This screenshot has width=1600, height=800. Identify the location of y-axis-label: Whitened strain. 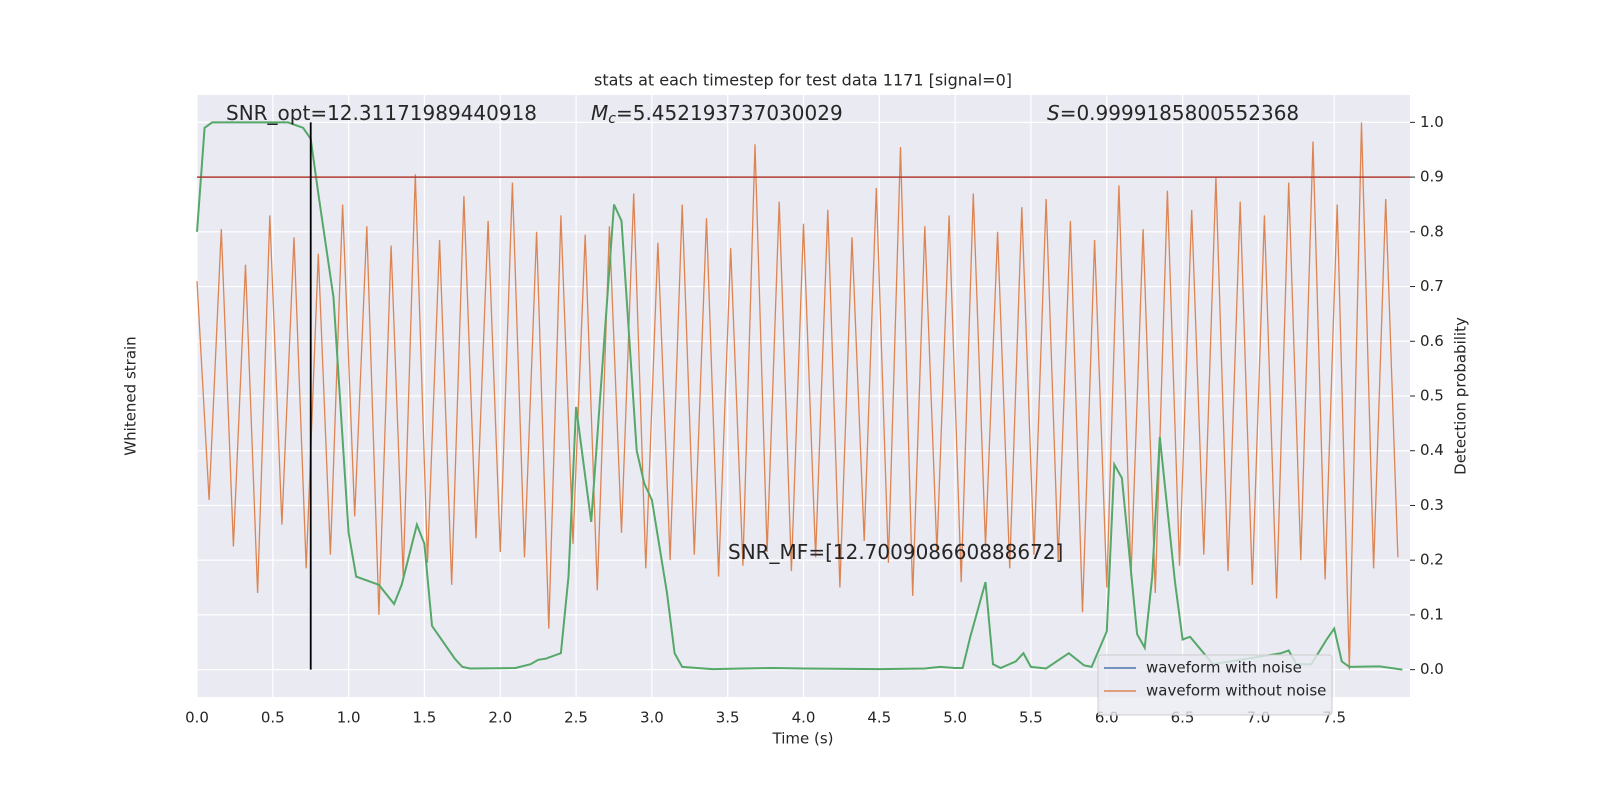
(131, 395).